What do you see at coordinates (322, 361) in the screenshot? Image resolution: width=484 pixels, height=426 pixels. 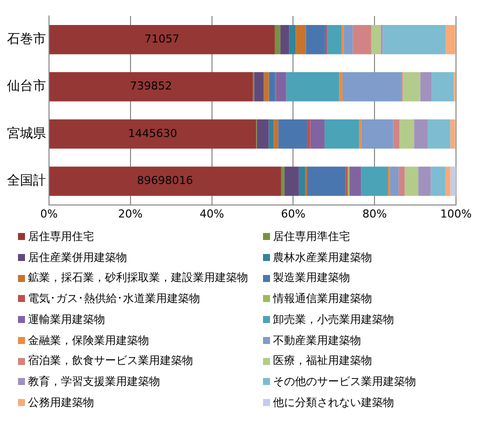 I see `legend-label: 医療，福祉用建築物` at bounding box center [322, 361].